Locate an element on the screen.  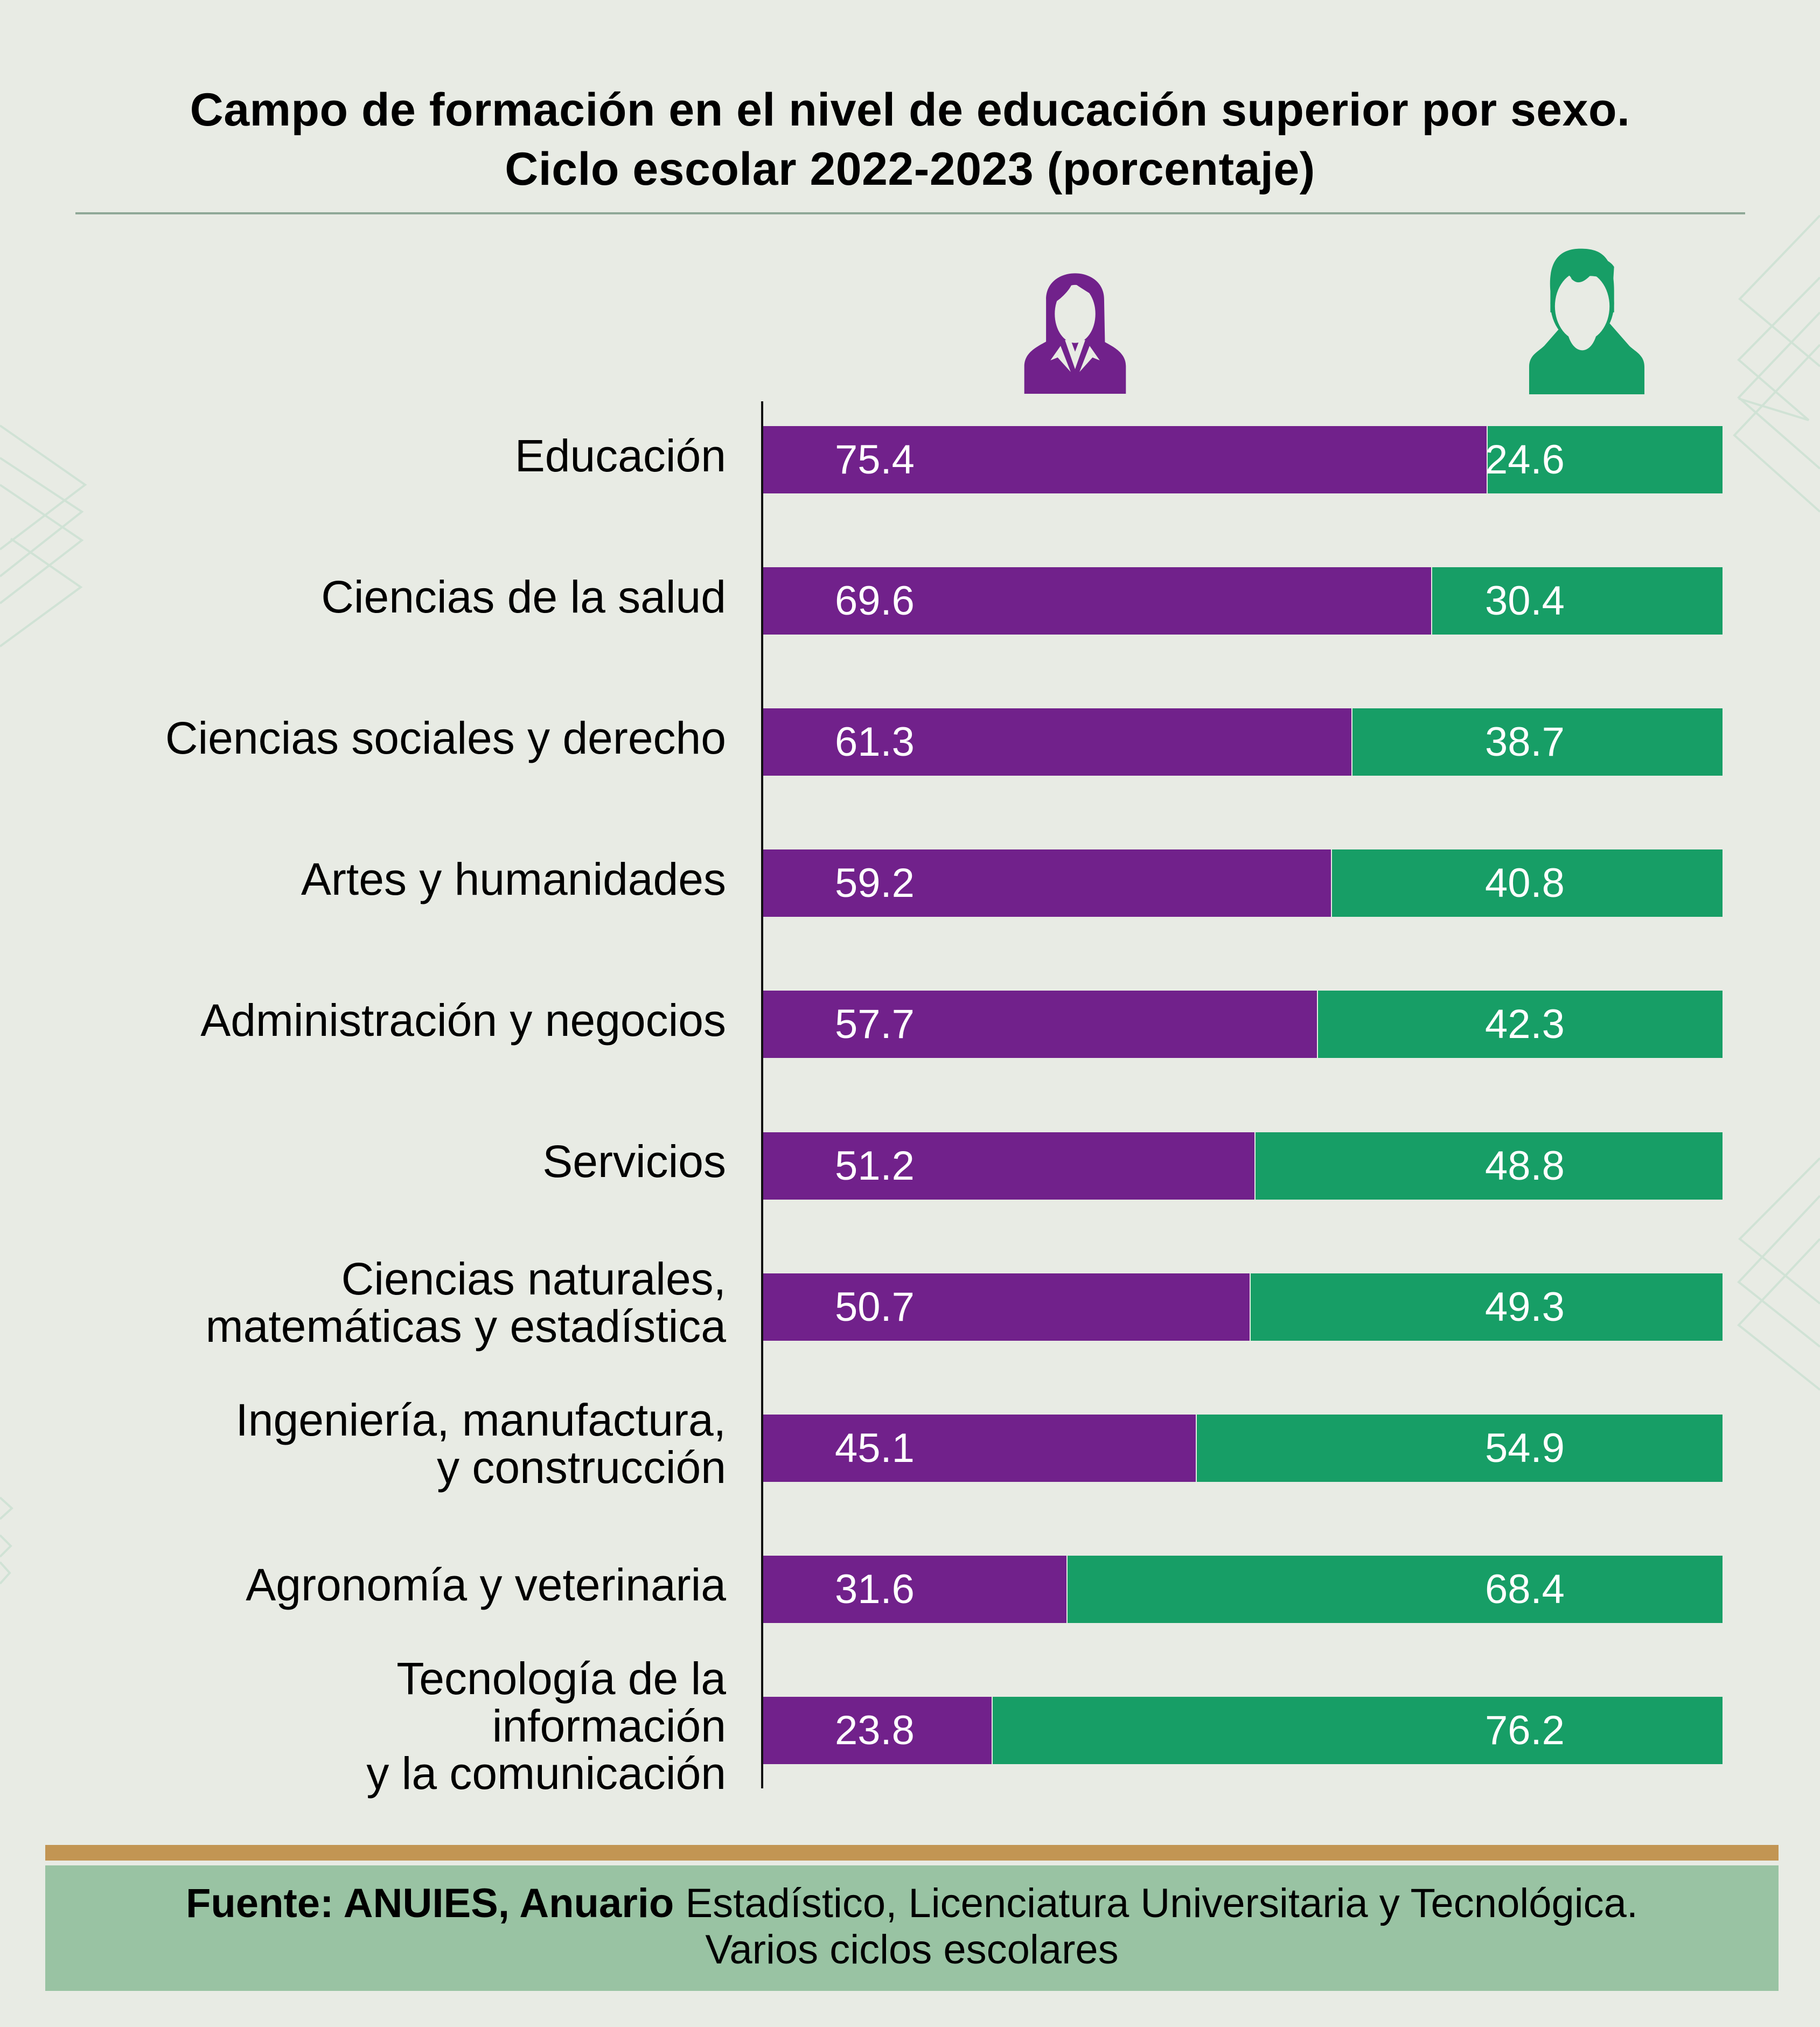
category-label: Servicios is located at coordinates (634, 1161).